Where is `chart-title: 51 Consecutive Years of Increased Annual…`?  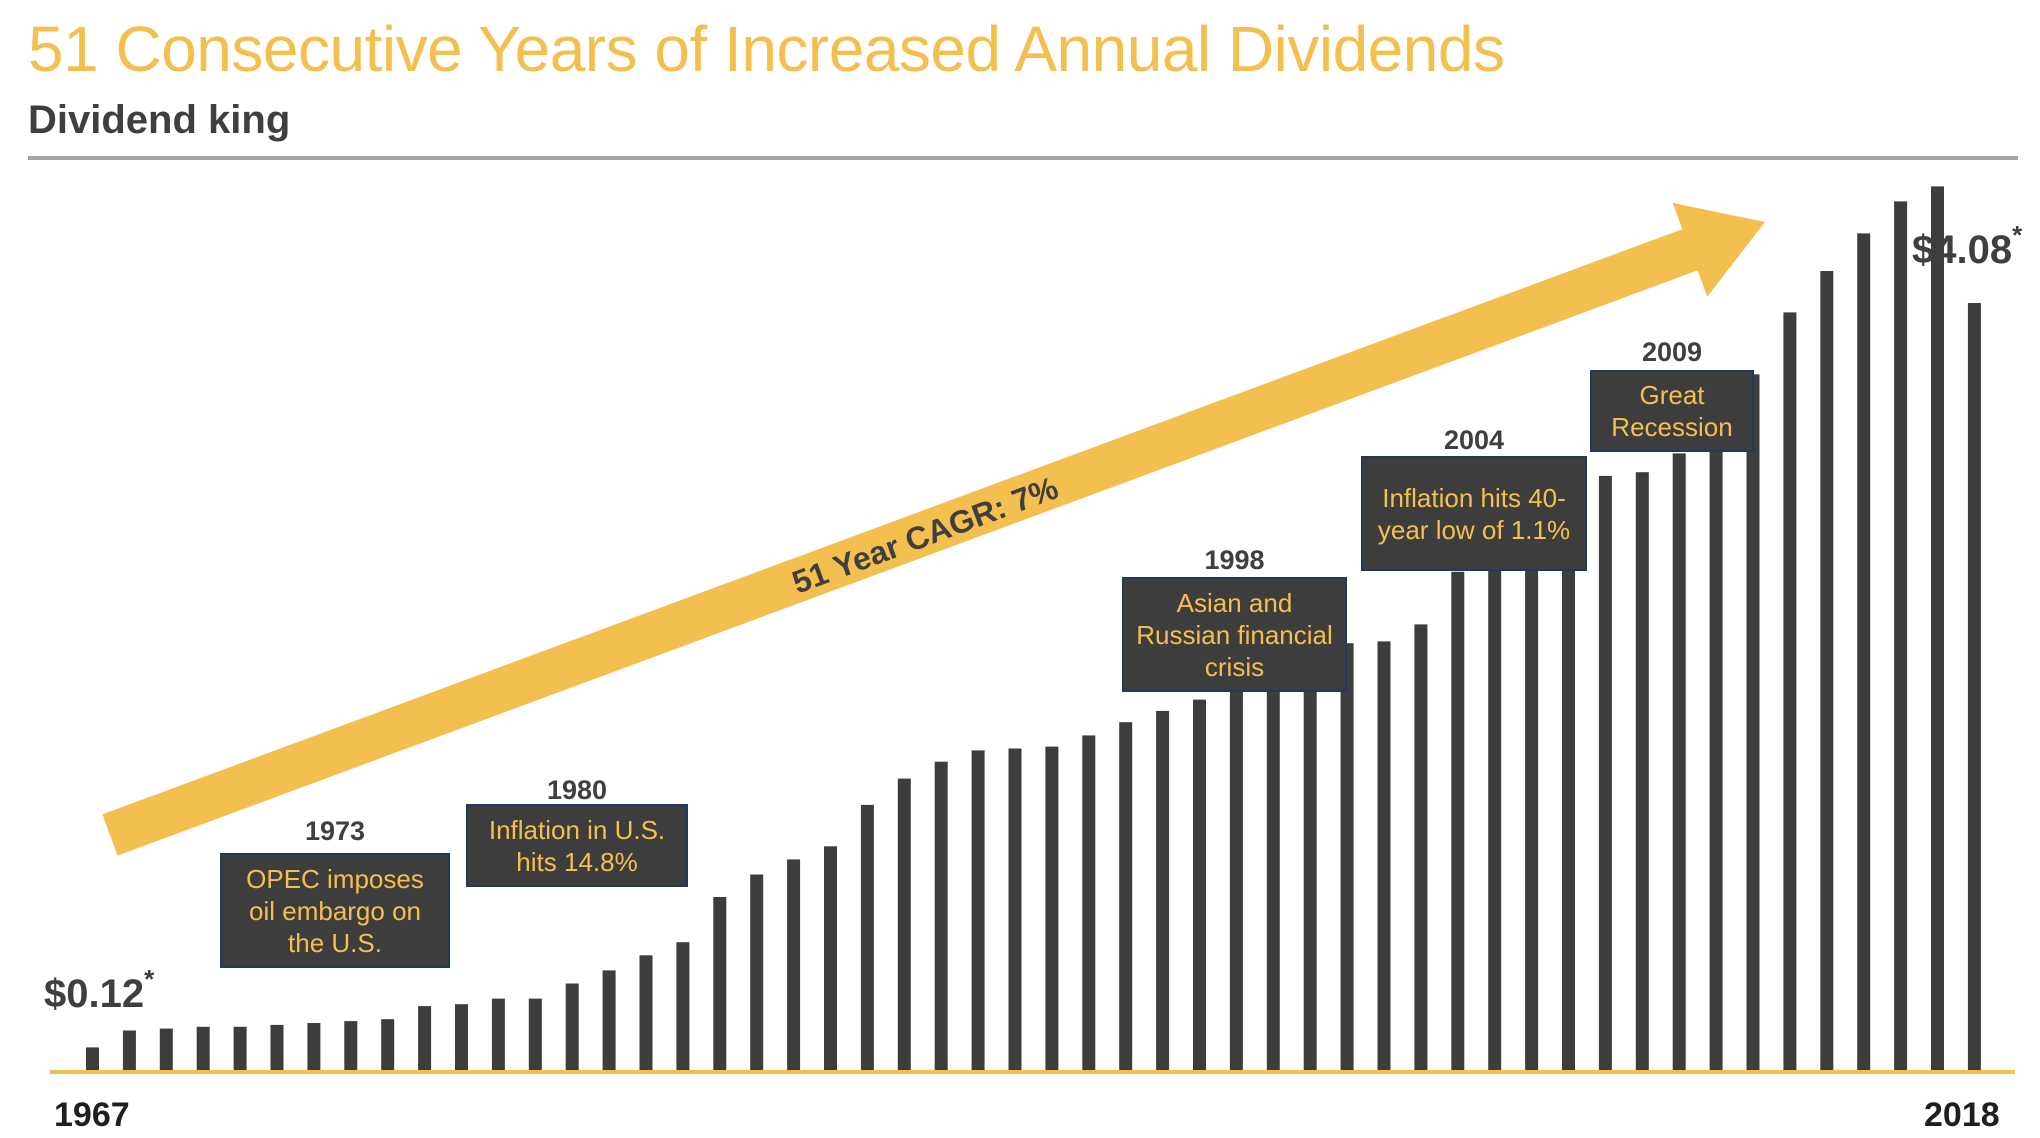
chart-title: 51 Consecutive Years of Increased Annual… is located at coordinates (766, 49).